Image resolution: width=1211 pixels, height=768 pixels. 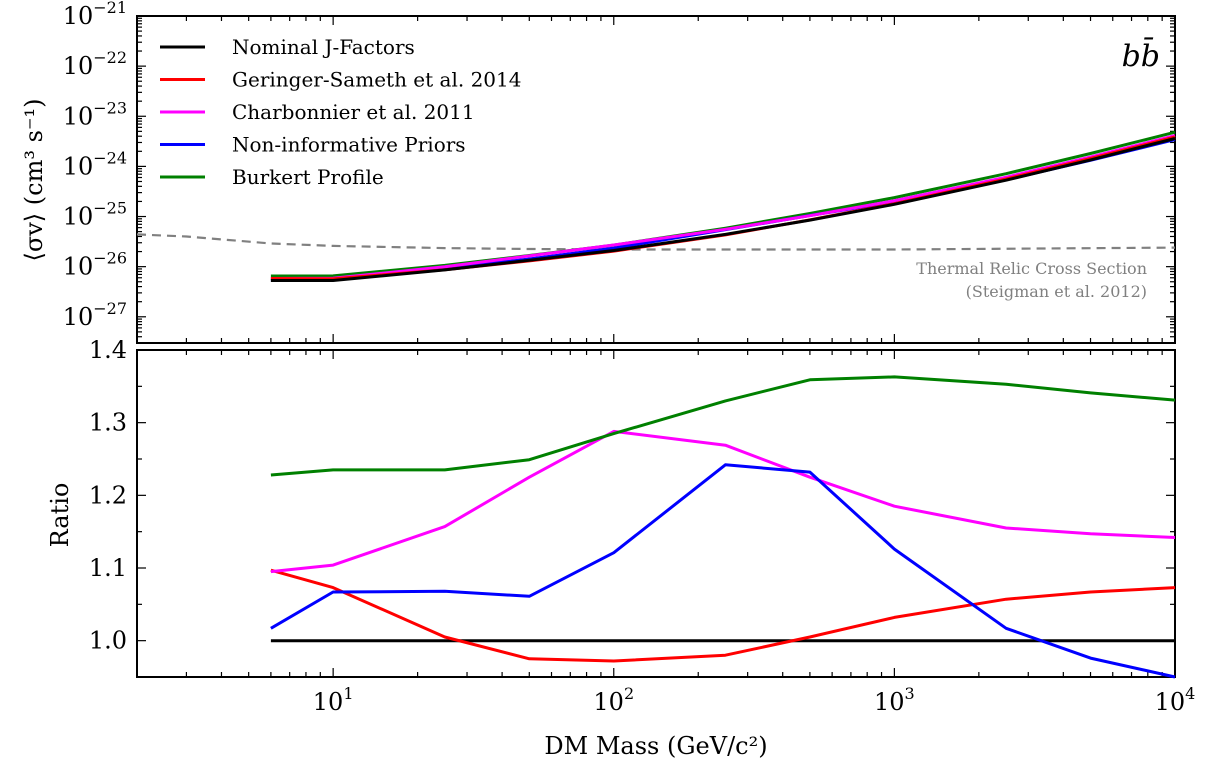 What do you see at coordinates (629, 693) in the screenshot?
I see `x-tick-label-exponent: 2` at bounding box center [629, 693].